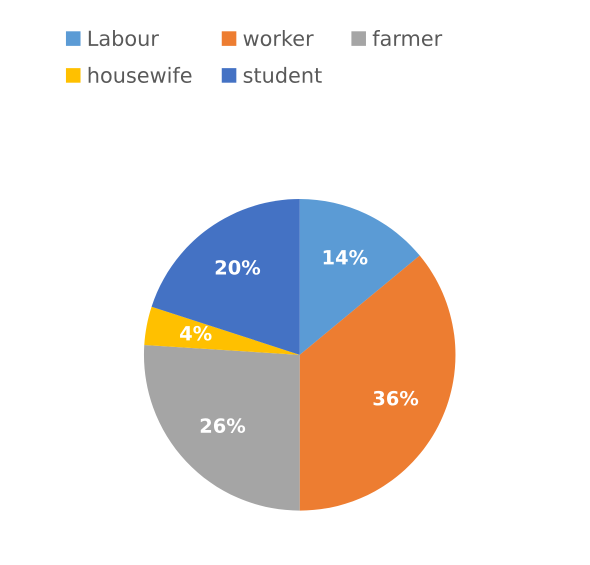 The width and height of the screenshot is (590, 565). Describe the element at coordinates (283, 75) in the screenshot. I see `legend-label: student` at that location.